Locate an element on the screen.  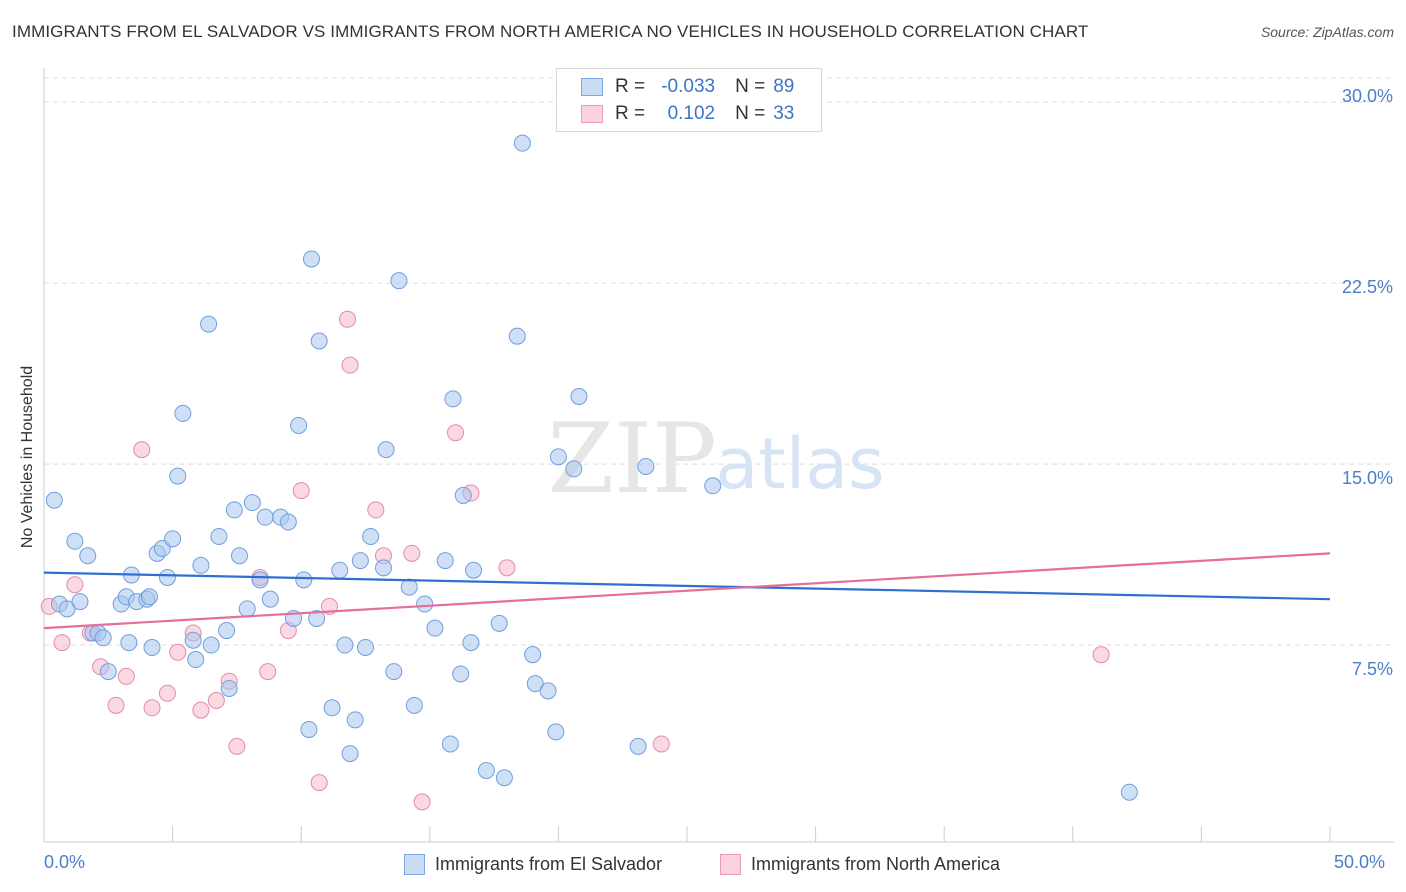
source-label: Source: ZipAtlas.com is located at coordinates (1327, 32).